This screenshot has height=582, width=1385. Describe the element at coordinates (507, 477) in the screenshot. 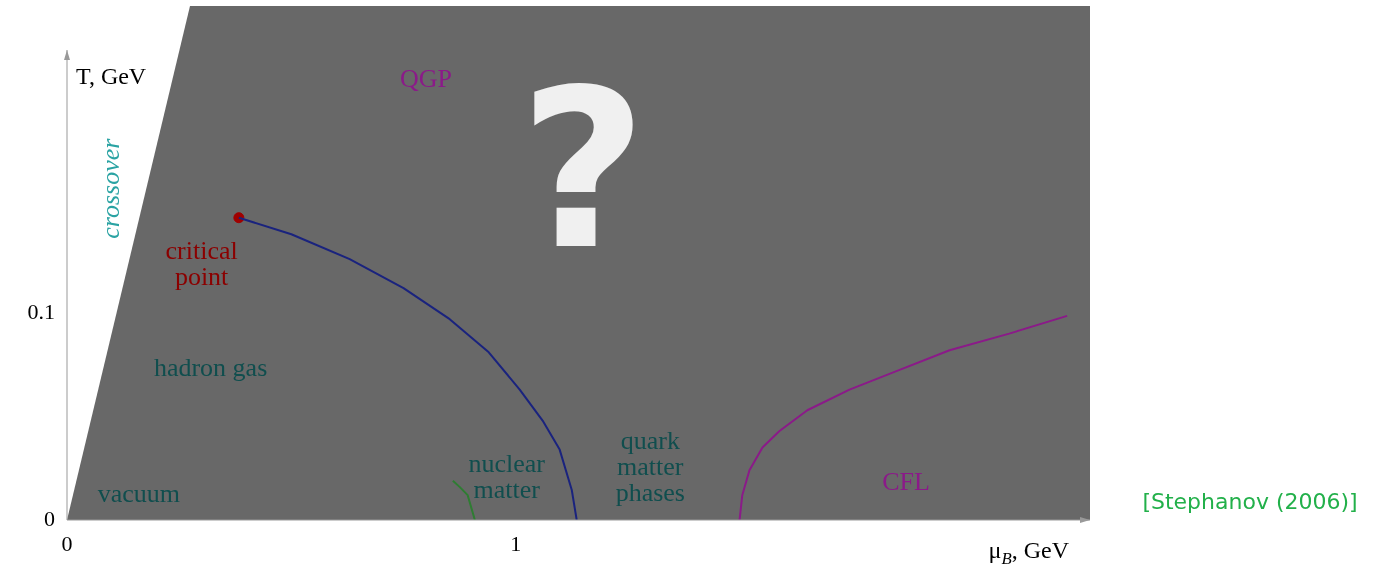

I see `annotation: nuclear matter` at that location.